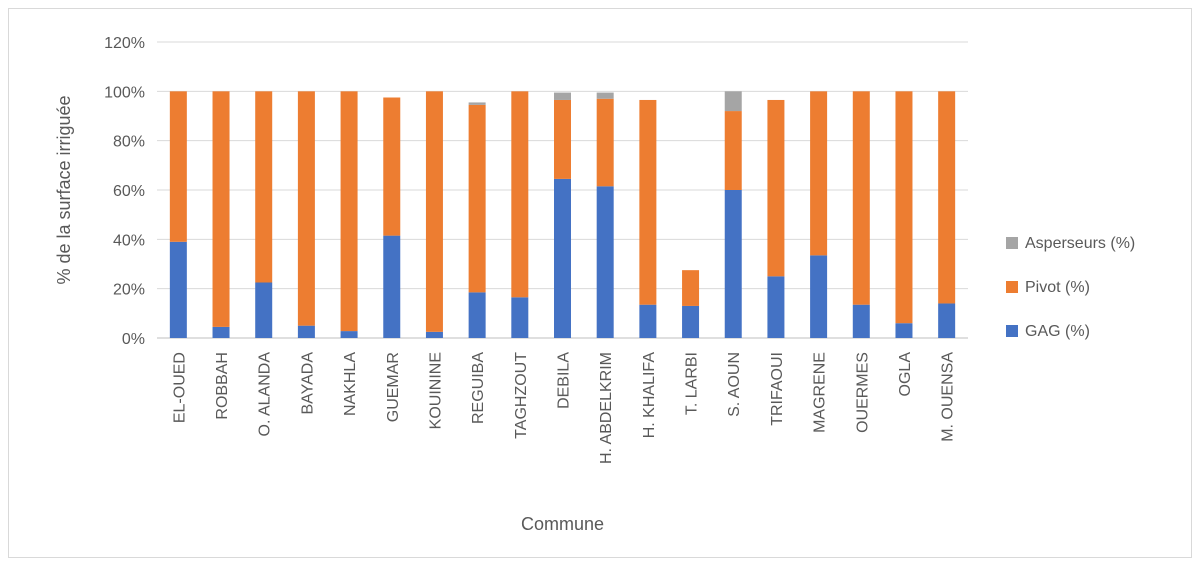 The width and height of the screenshot is (1200, 566). I want to click on x-axis-title: Commune, so click(562, 524).